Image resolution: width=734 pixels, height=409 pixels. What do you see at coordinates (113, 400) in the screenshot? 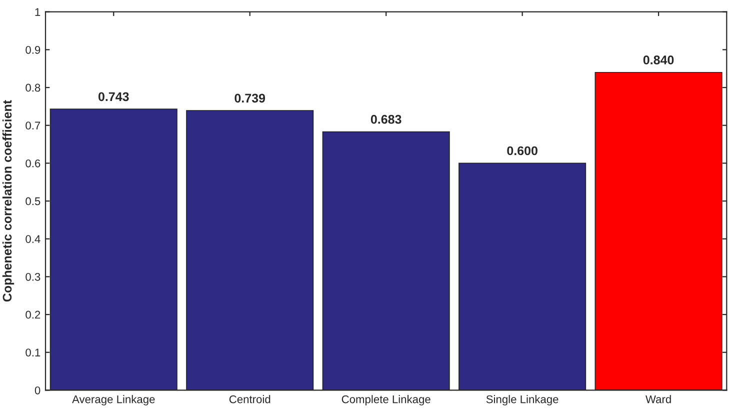
I see `x-tick-label: Average Linkage` at bounding box center [113, 400].